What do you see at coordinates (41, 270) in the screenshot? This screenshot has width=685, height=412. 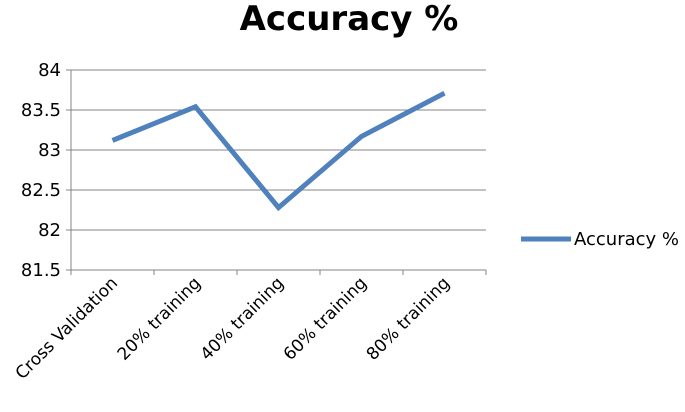 I see `y-tick-label: 81.5` at bounding box center [41, 270].